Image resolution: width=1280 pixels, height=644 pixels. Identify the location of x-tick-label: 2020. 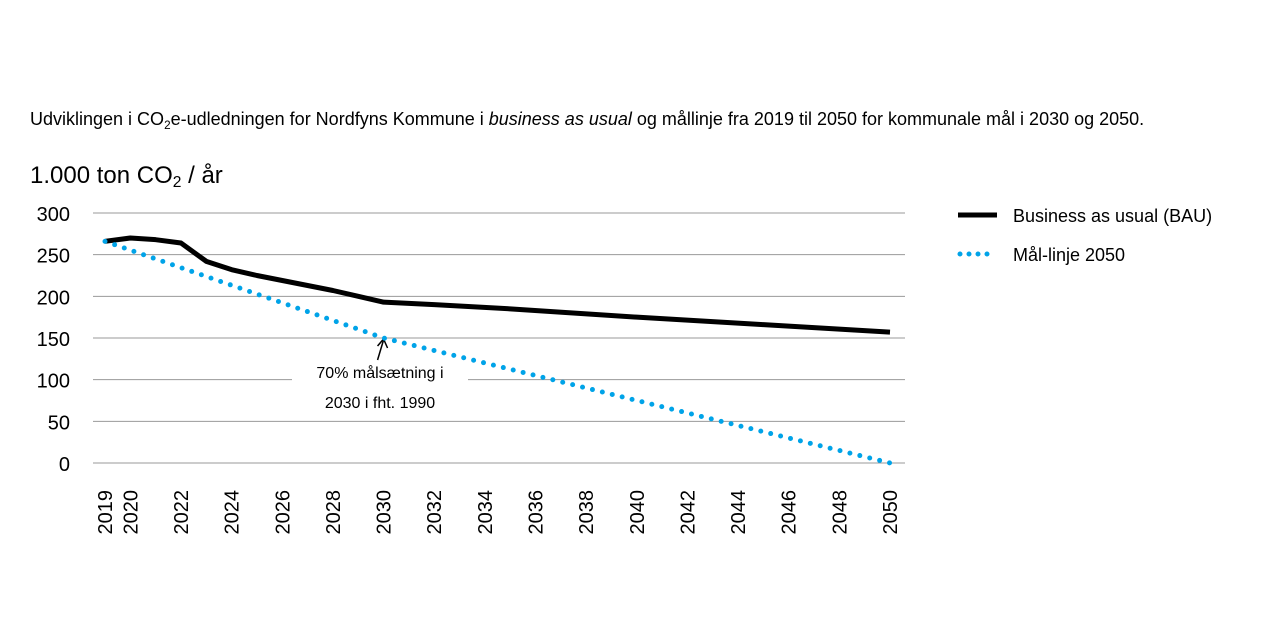
(131, 512).